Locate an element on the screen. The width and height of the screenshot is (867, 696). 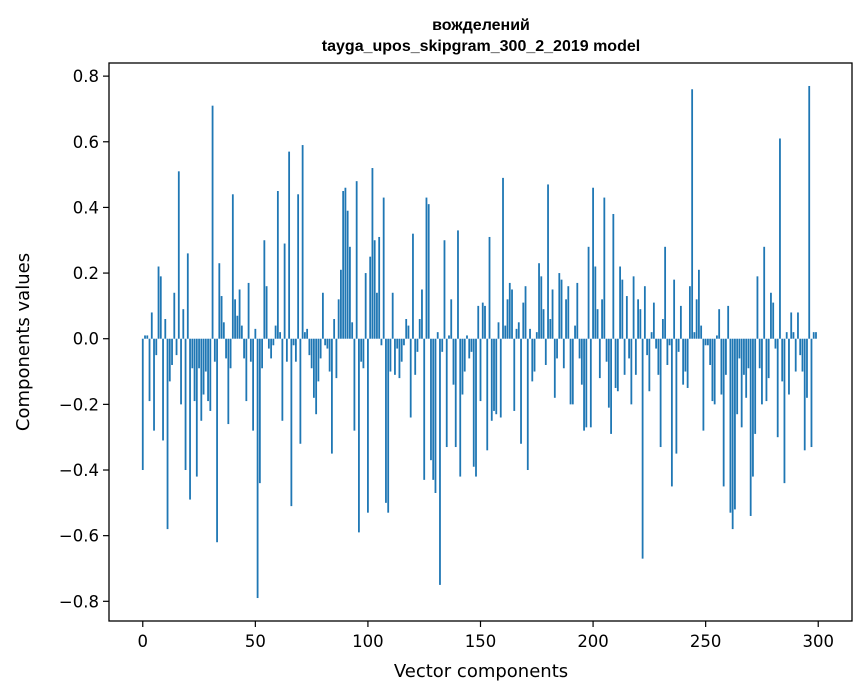
x-axis-ticks: 0 50 100 150 200 250 300 is located at coordinates (486, 636).